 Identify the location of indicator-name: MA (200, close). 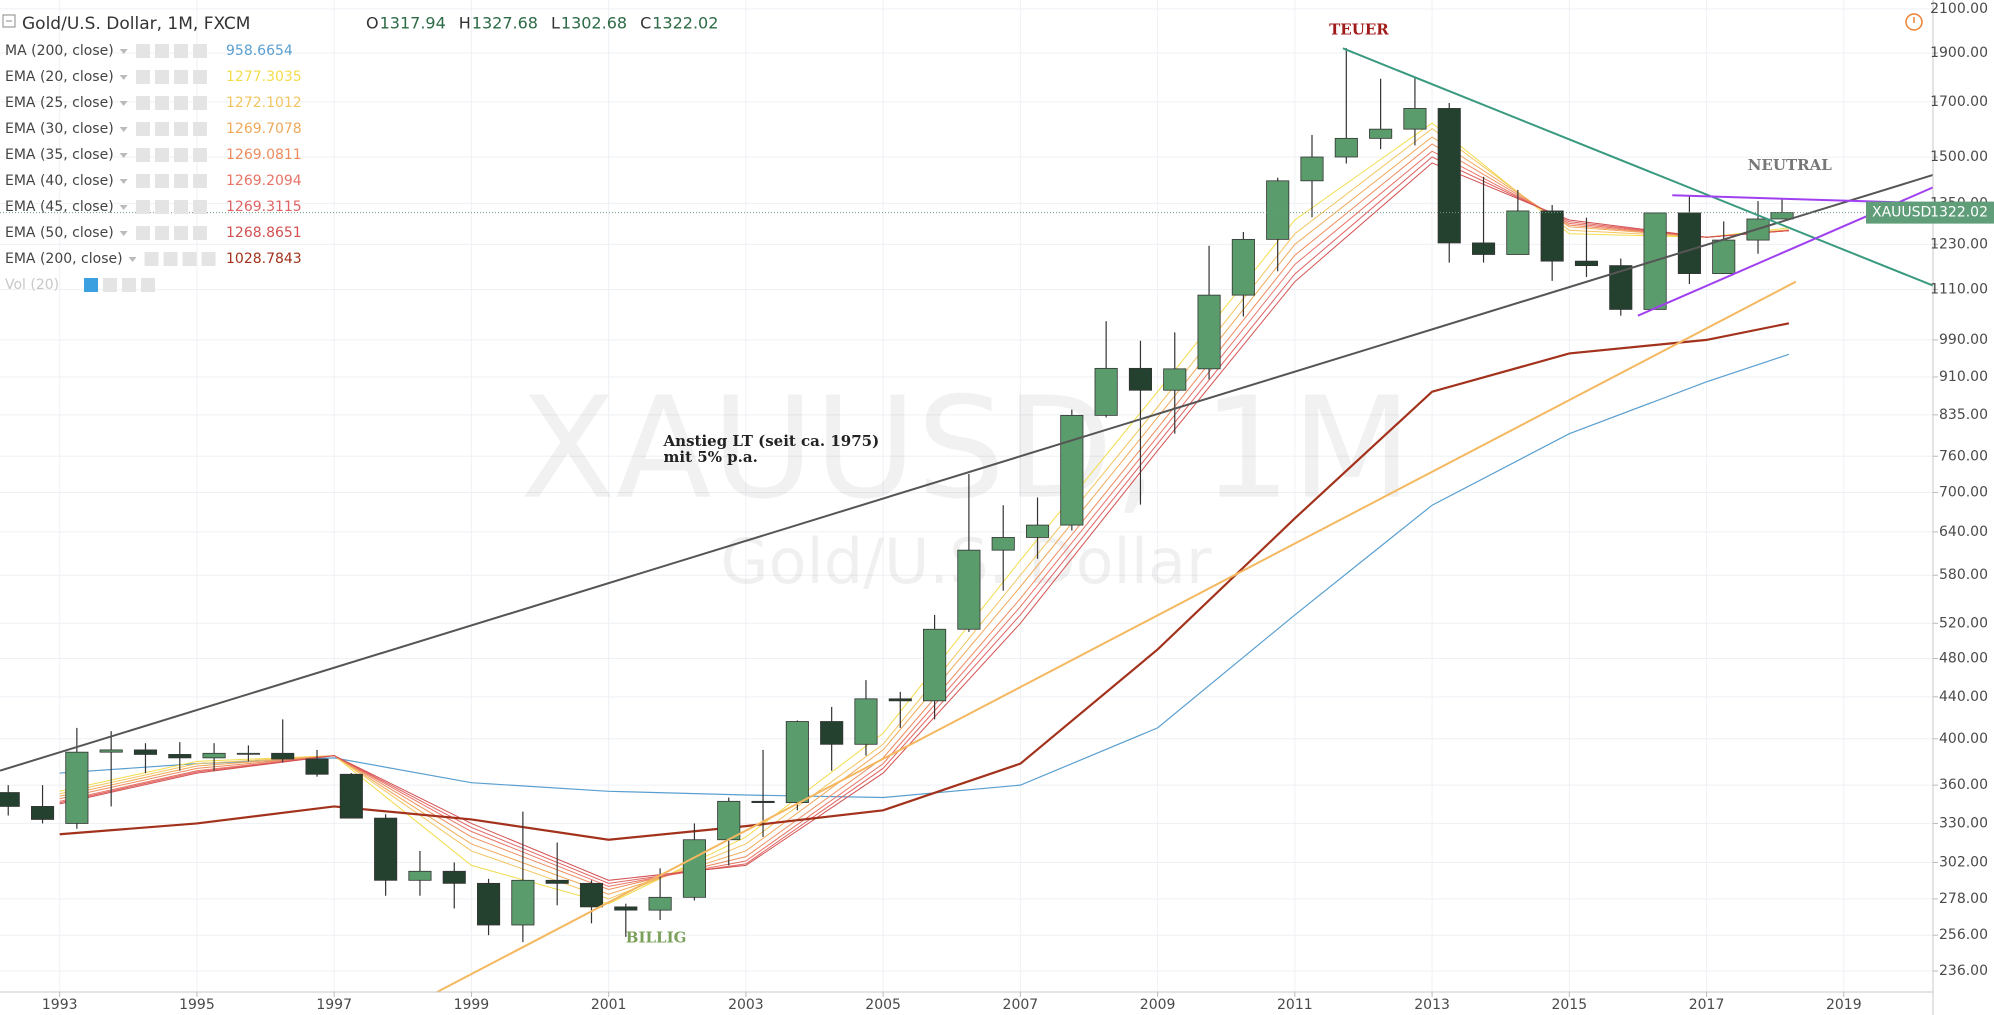
(59, 51).